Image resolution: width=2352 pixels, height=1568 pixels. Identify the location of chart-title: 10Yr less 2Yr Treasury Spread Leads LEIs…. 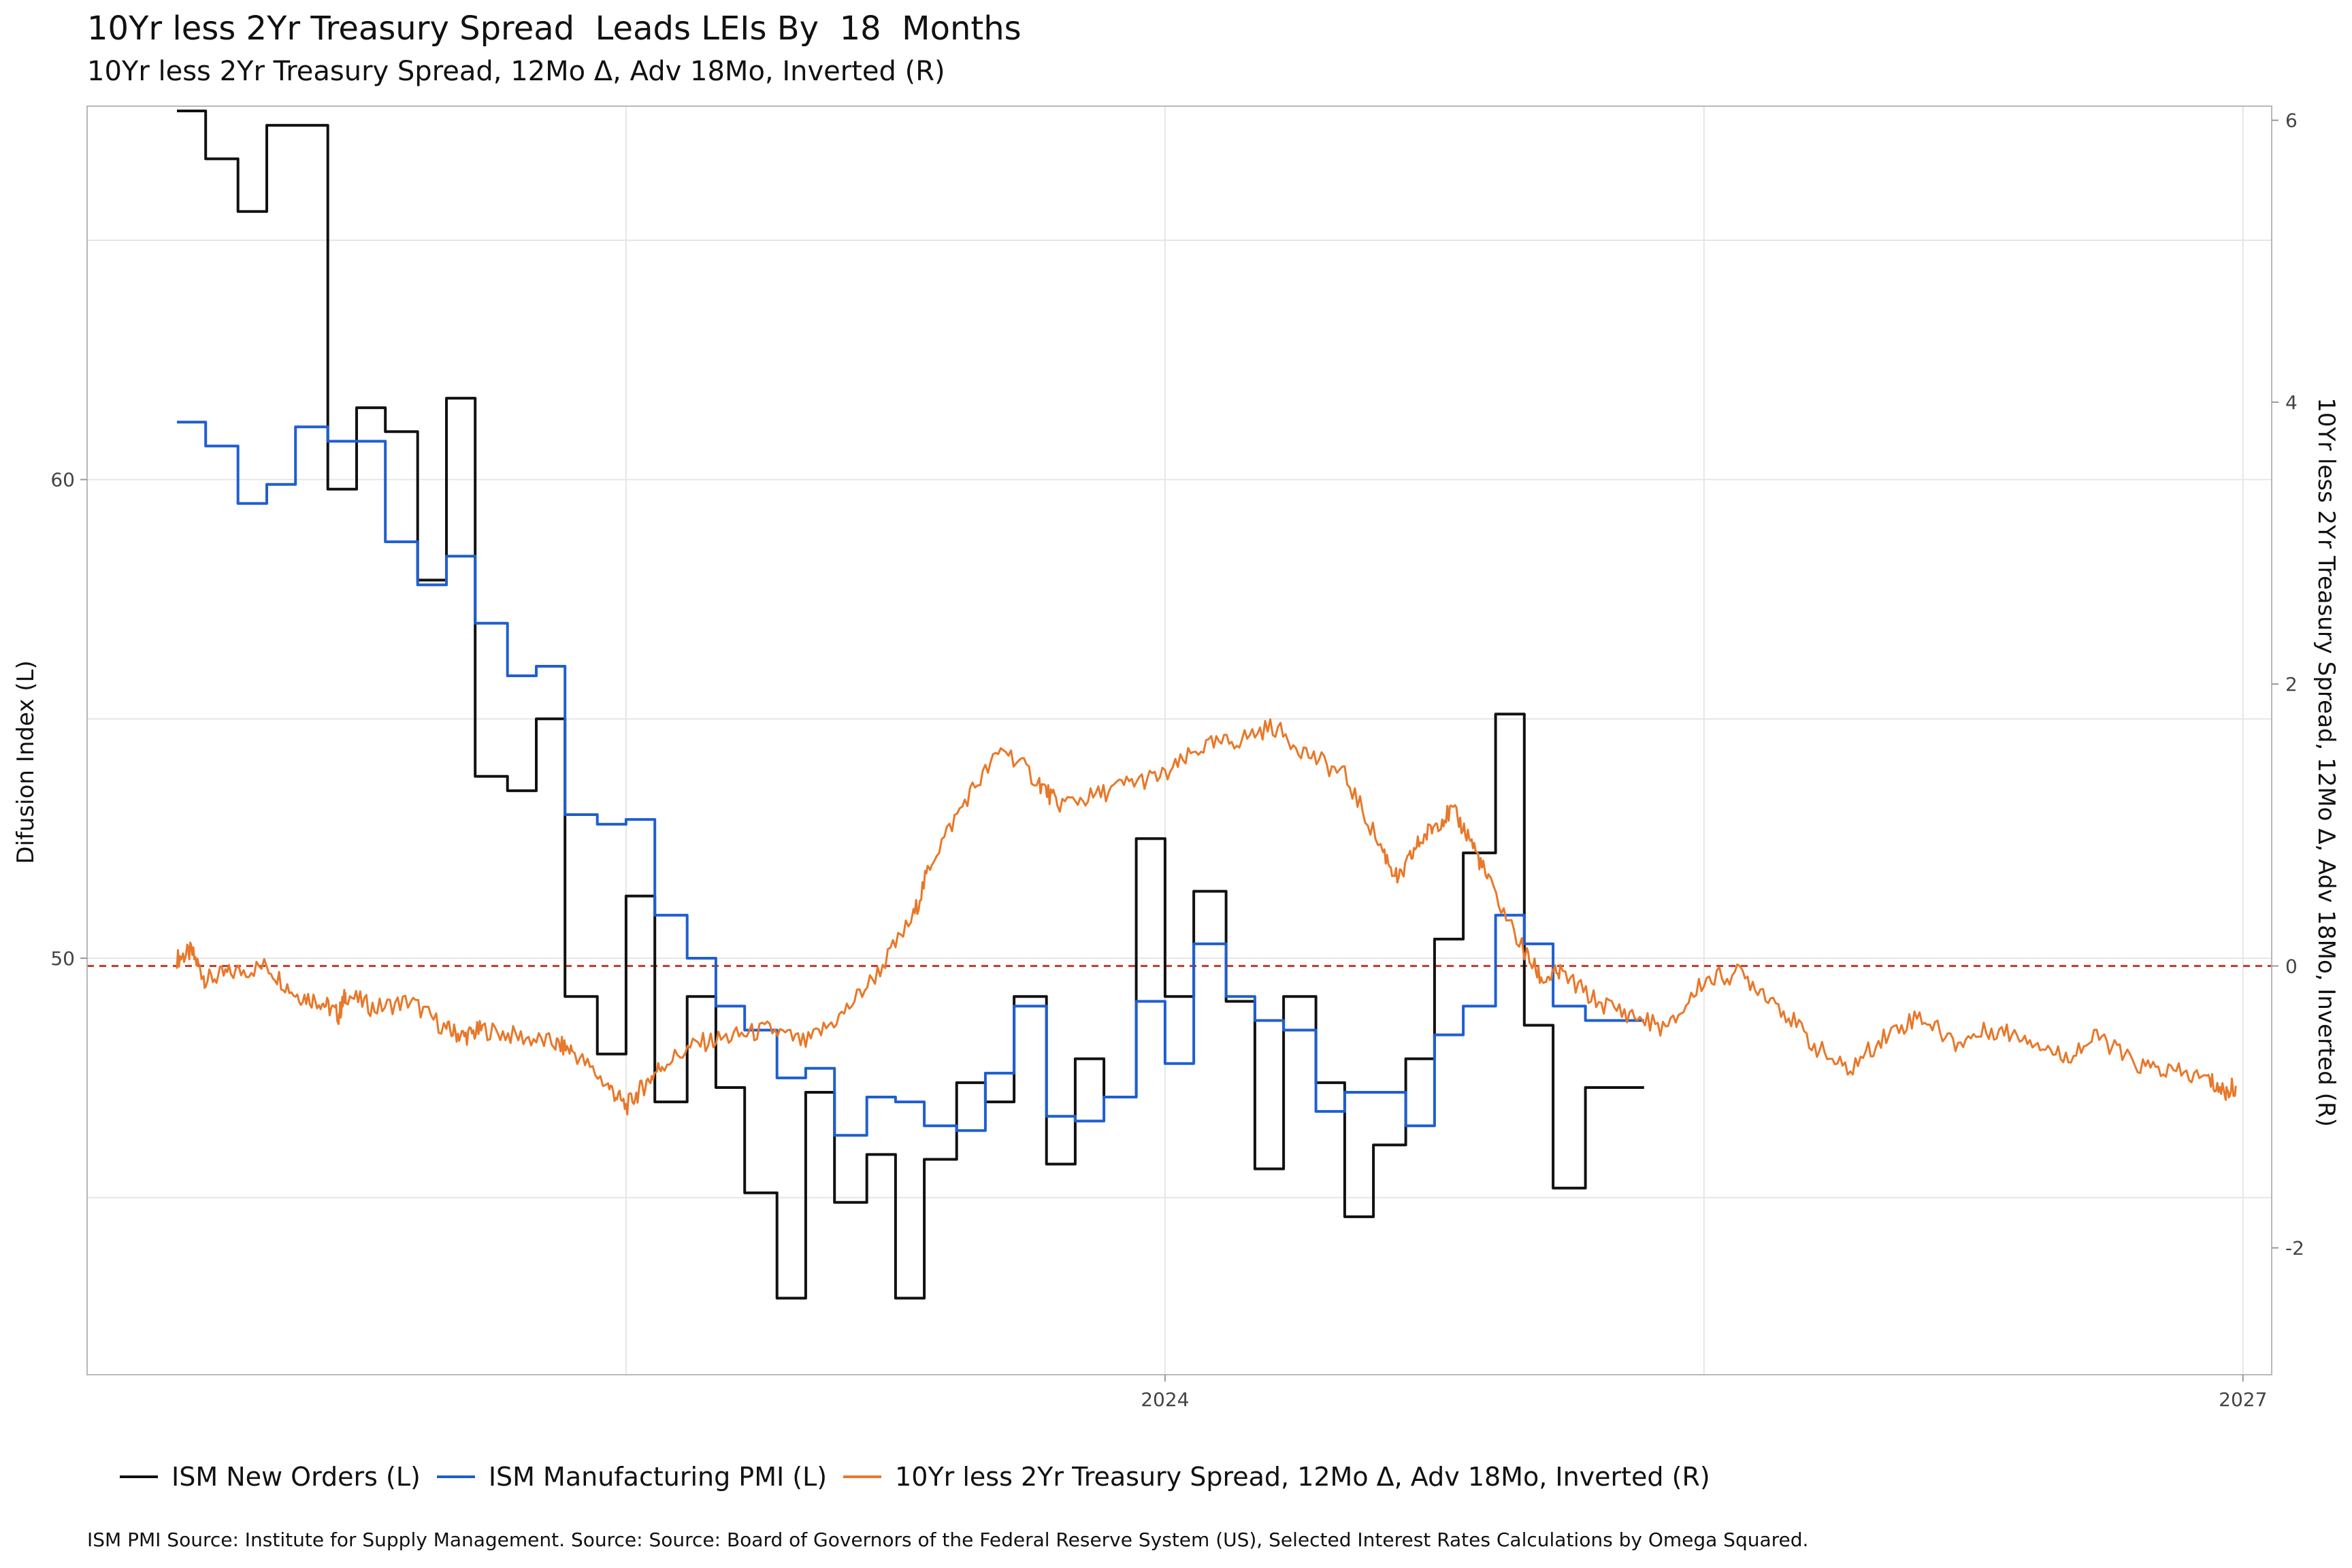
(554, 29).